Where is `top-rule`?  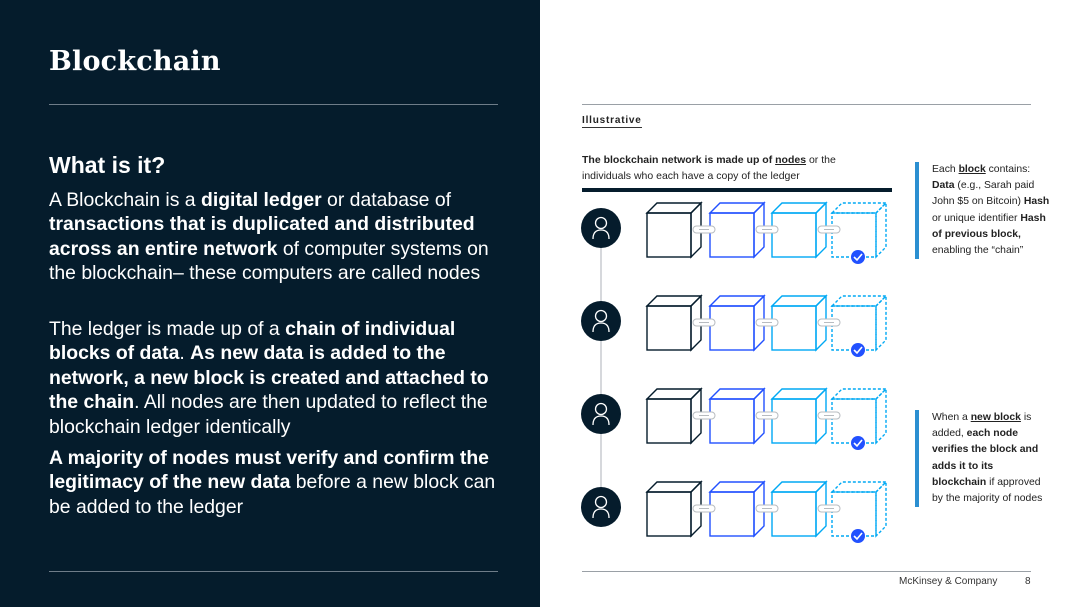 top-rule is located at coordinates (806, 104).